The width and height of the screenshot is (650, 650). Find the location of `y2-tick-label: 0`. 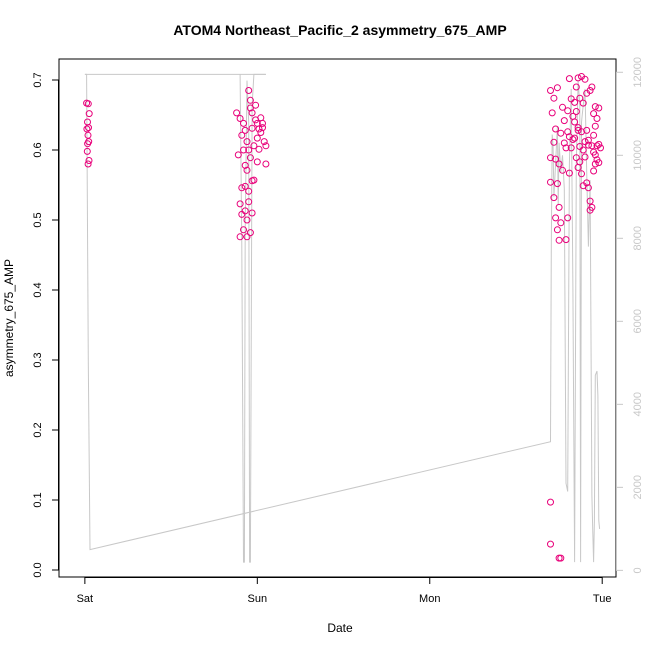

y2-tick-label: 0 is located at coordinates (638, 570).